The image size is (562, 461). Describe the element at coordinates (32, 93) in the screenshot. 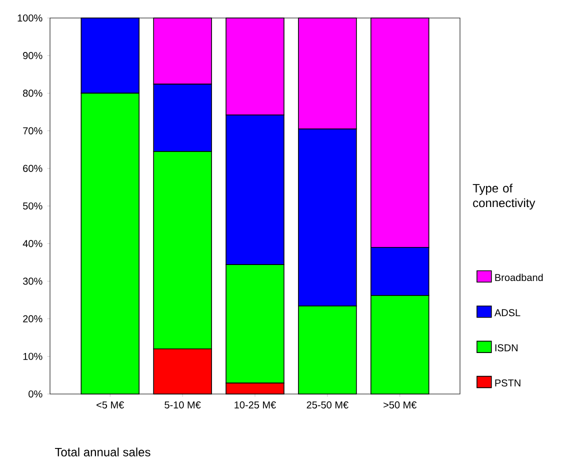

I see `y-tick-label: 80%` at that location.